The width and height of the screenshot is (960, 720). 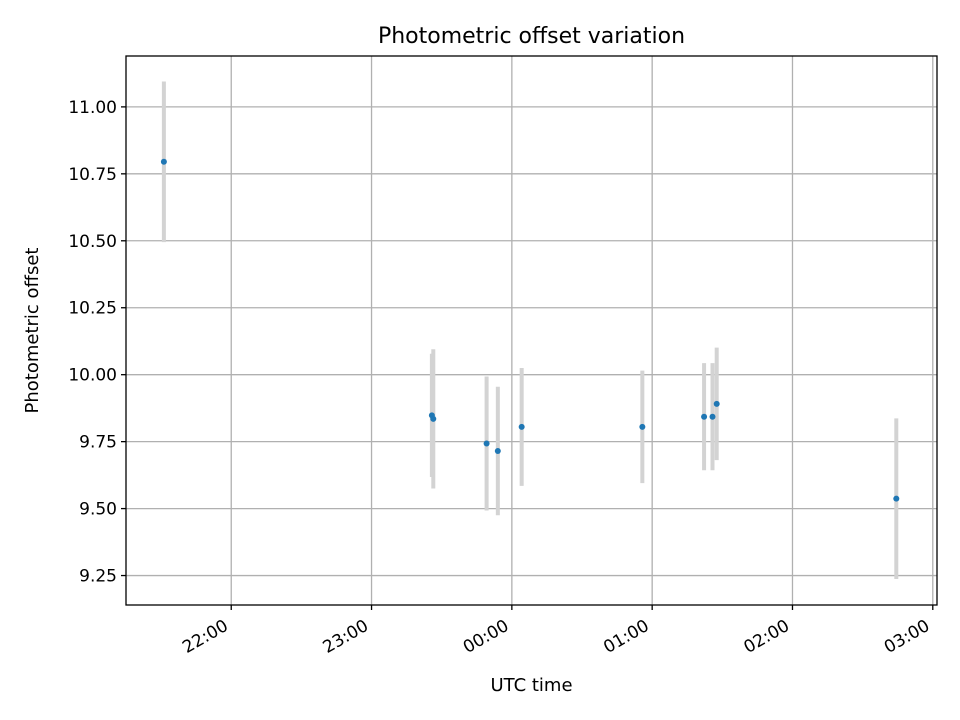 What do you see at coordinates (98, 577) in the screenshot?
I see `y-tick-label: 9.25` at bounding box center [98, 577].